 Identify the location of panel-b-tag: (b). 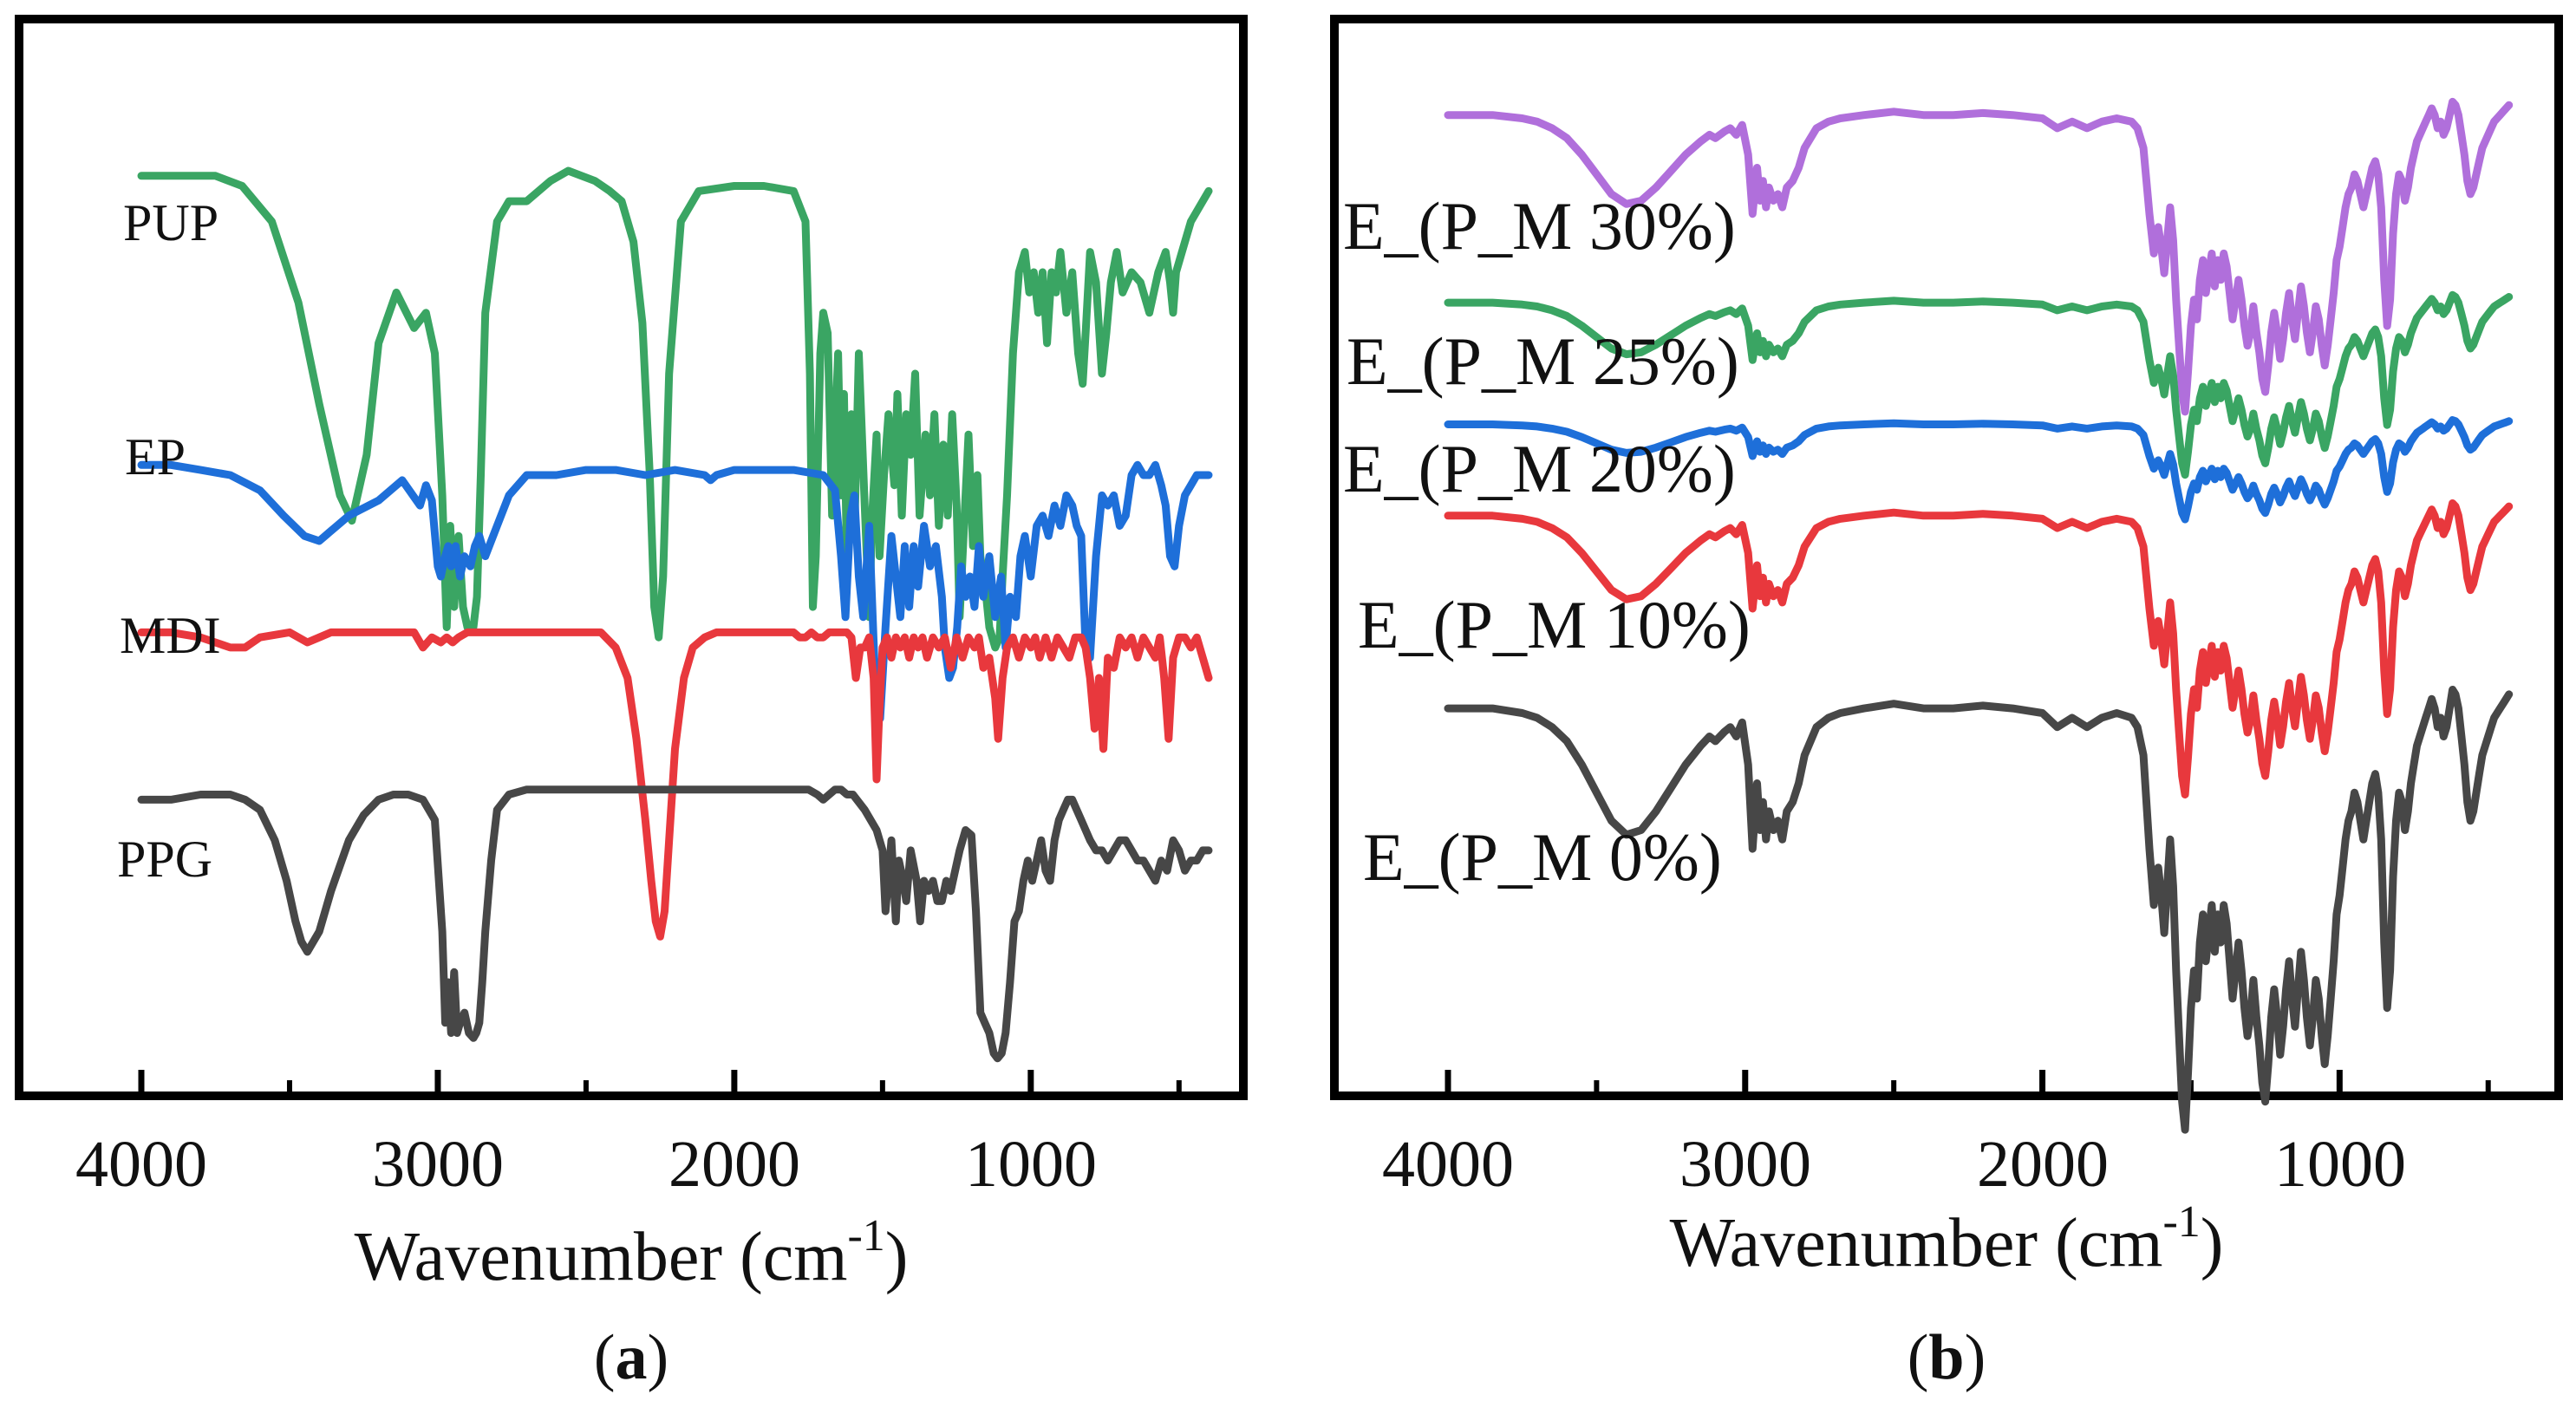
(1947, 1357).